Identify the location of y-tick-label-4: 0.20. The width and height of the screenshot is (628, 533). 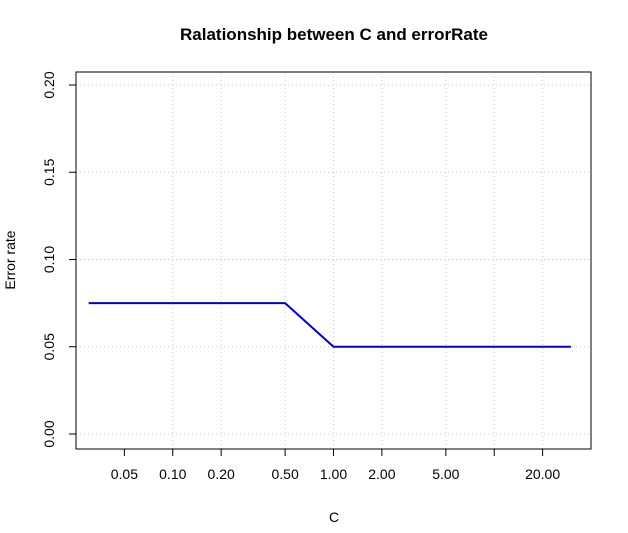
(49, 84).